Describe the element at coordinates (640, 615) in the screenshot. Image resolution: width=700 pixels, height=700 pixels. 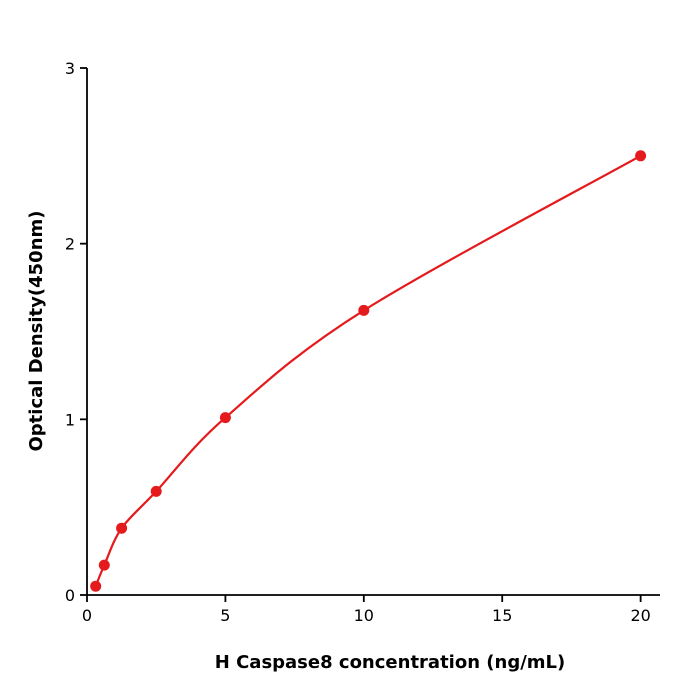
I see `x-tick-label: 20` at that location.